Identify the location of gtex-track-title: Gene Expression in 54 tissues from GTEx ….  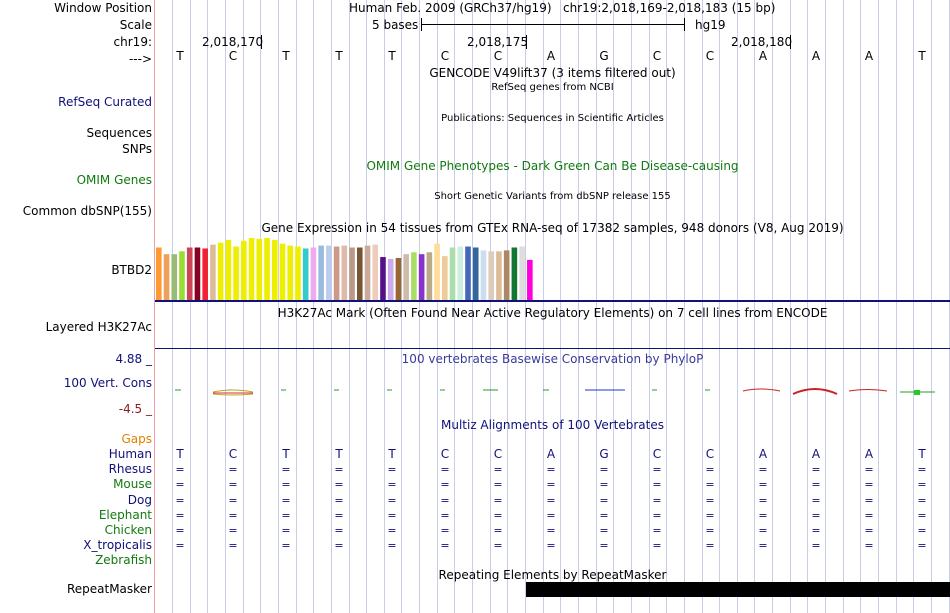
(552, 228).